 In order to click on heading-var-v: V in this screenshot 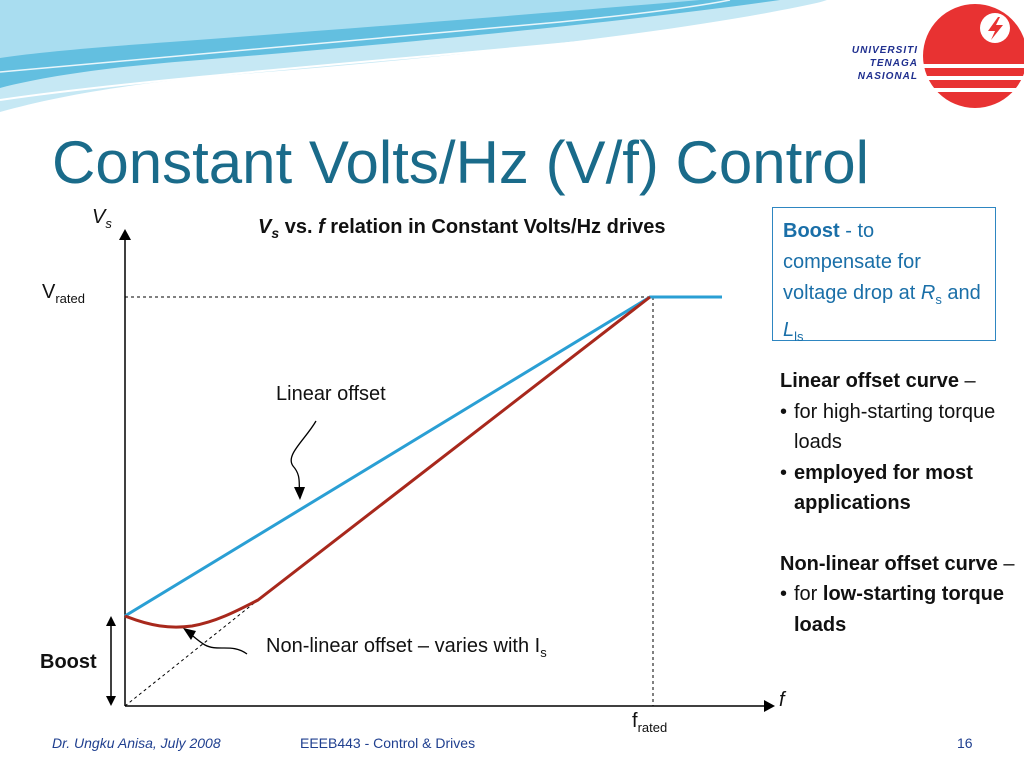, I will do `click(265, 227)`.